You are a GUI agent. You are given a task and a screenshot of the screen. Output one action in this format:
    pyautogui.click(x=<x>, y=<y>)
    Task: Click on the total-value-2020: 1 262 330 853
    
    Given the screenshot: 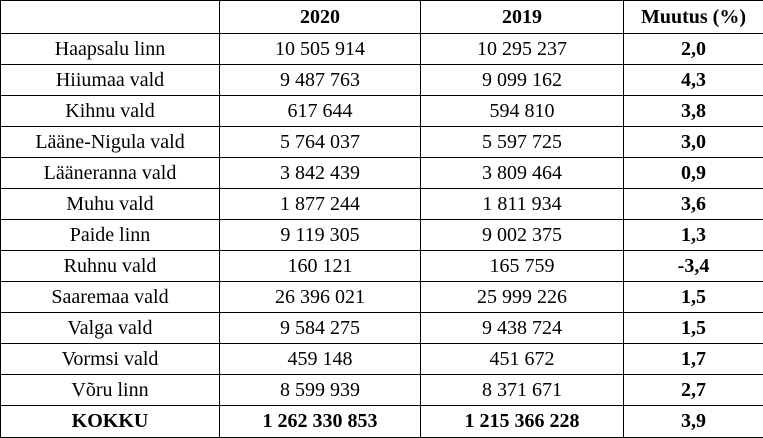 What is the action you would take?
    pyautogui.click(x=320, y=422)
    